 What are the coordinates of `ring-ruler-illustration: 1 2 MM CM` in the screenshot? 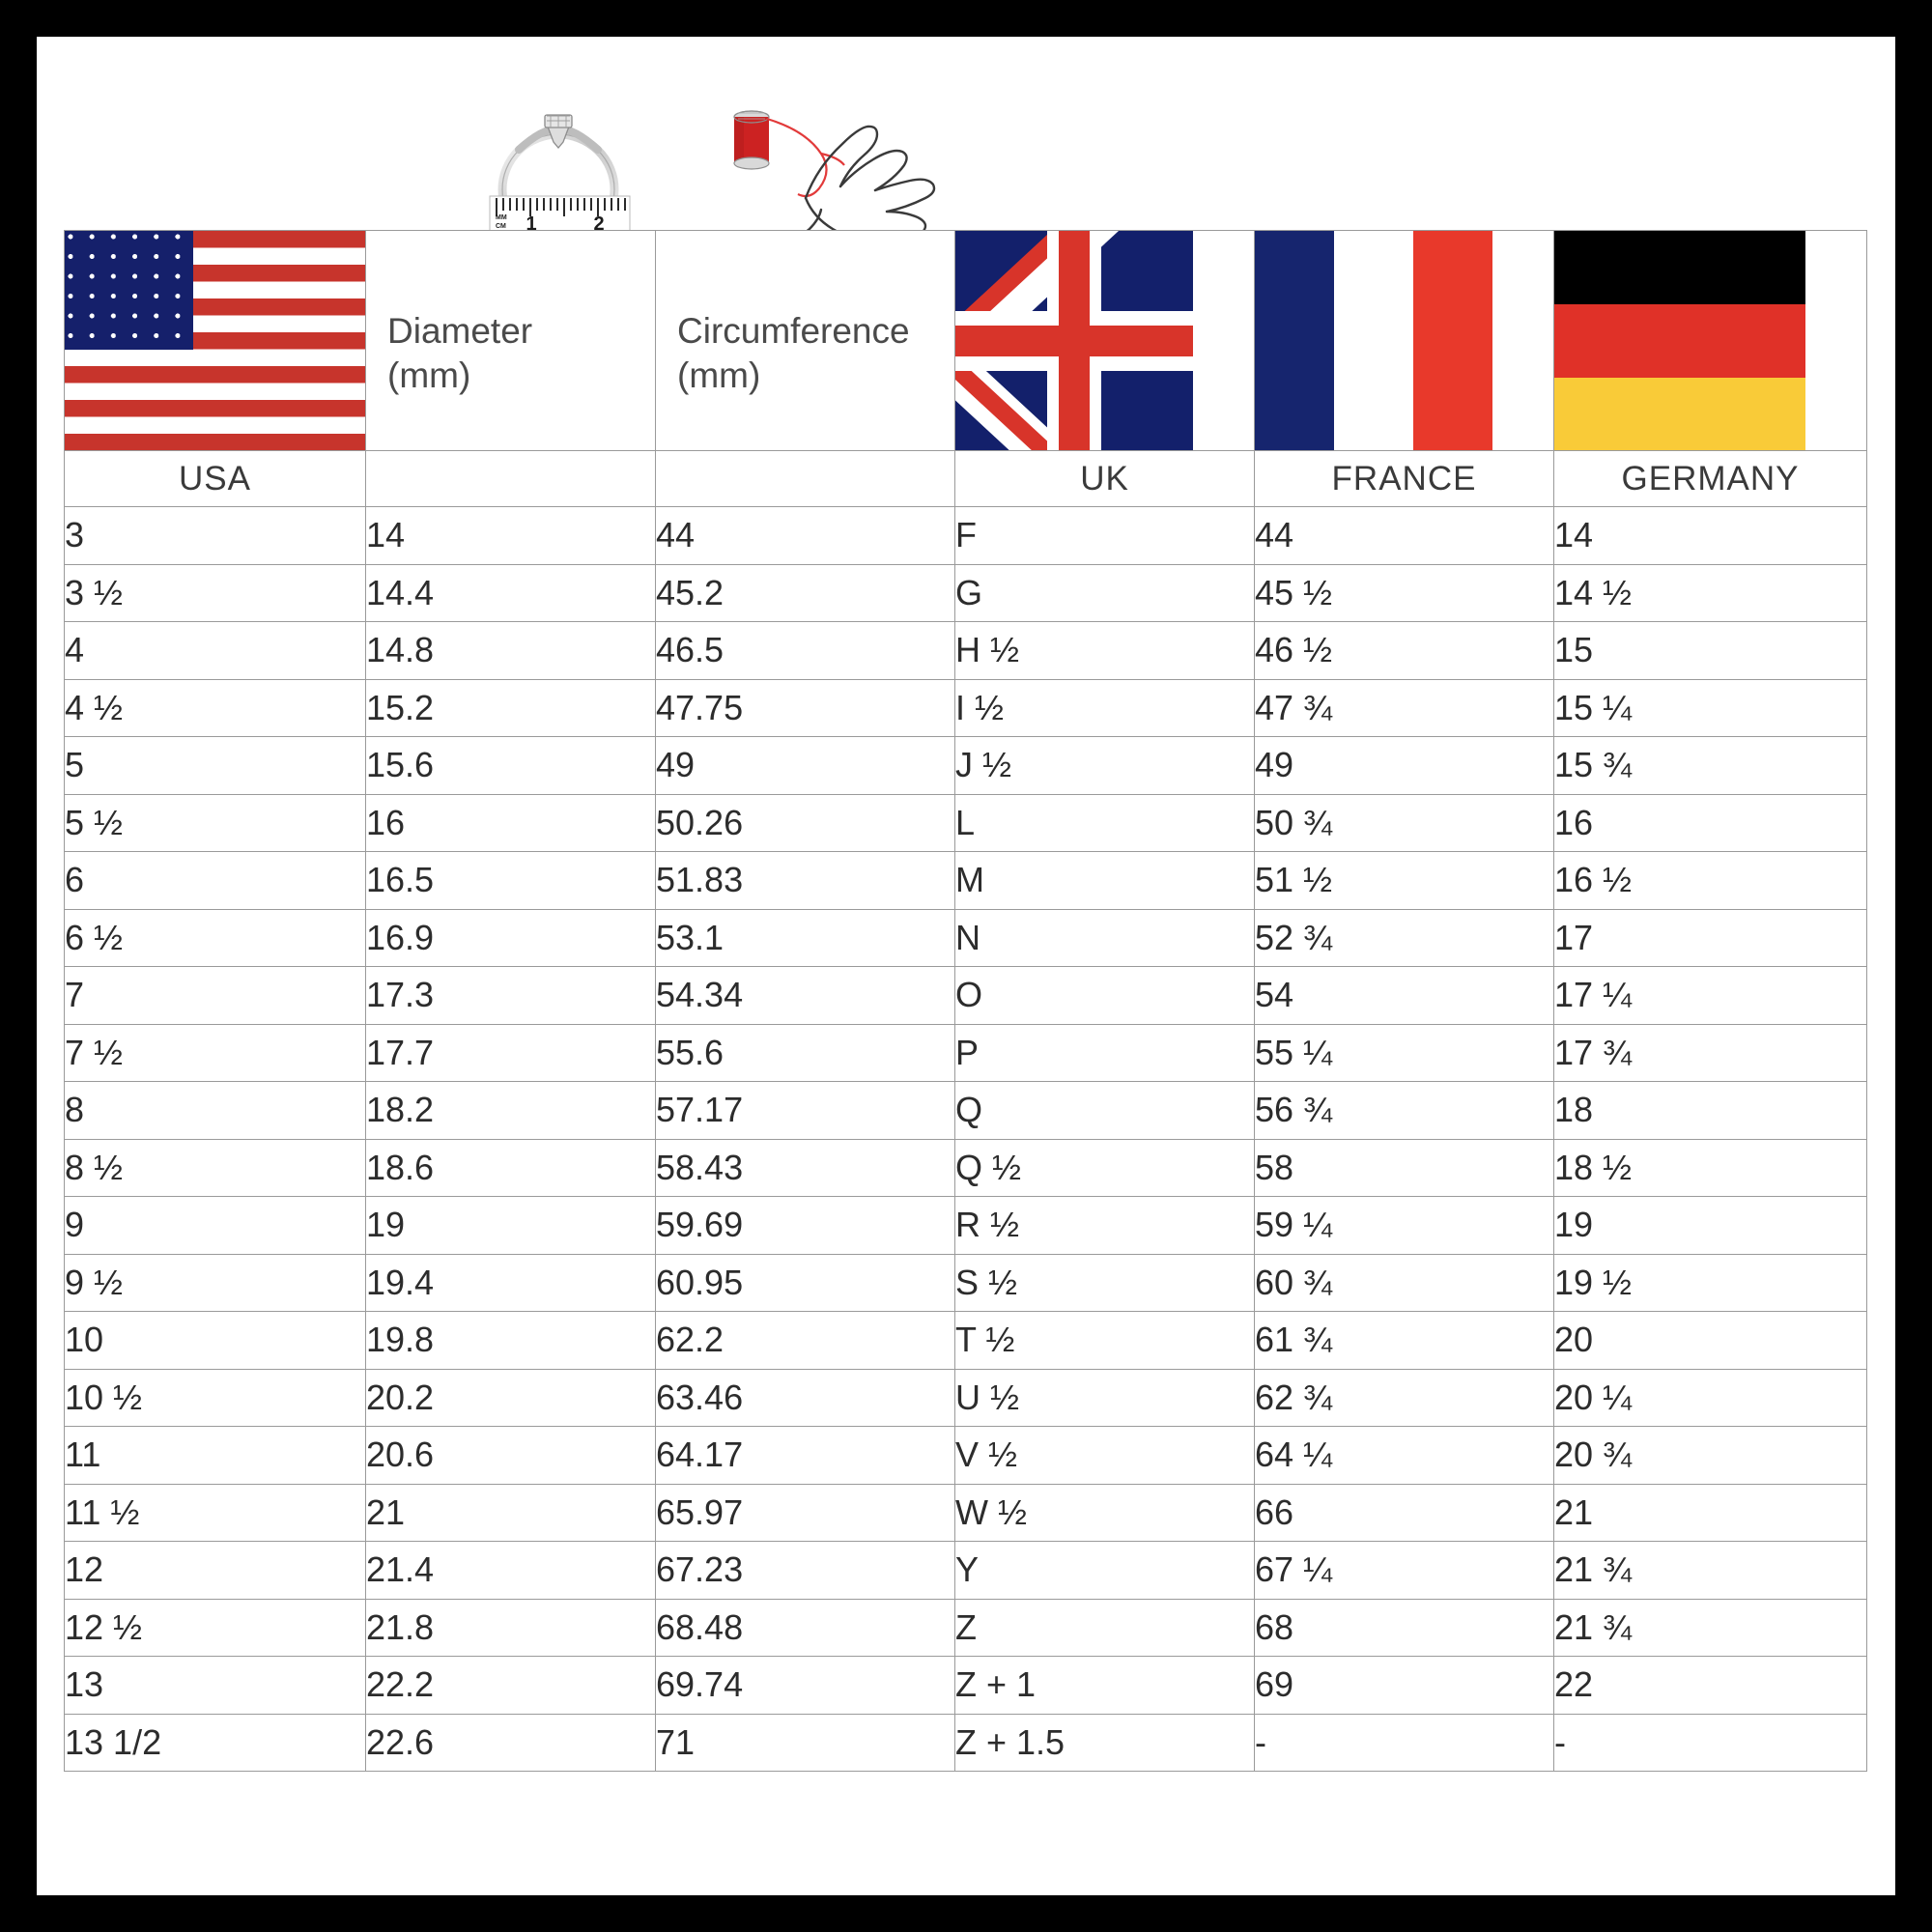 It's located at (560, 185).